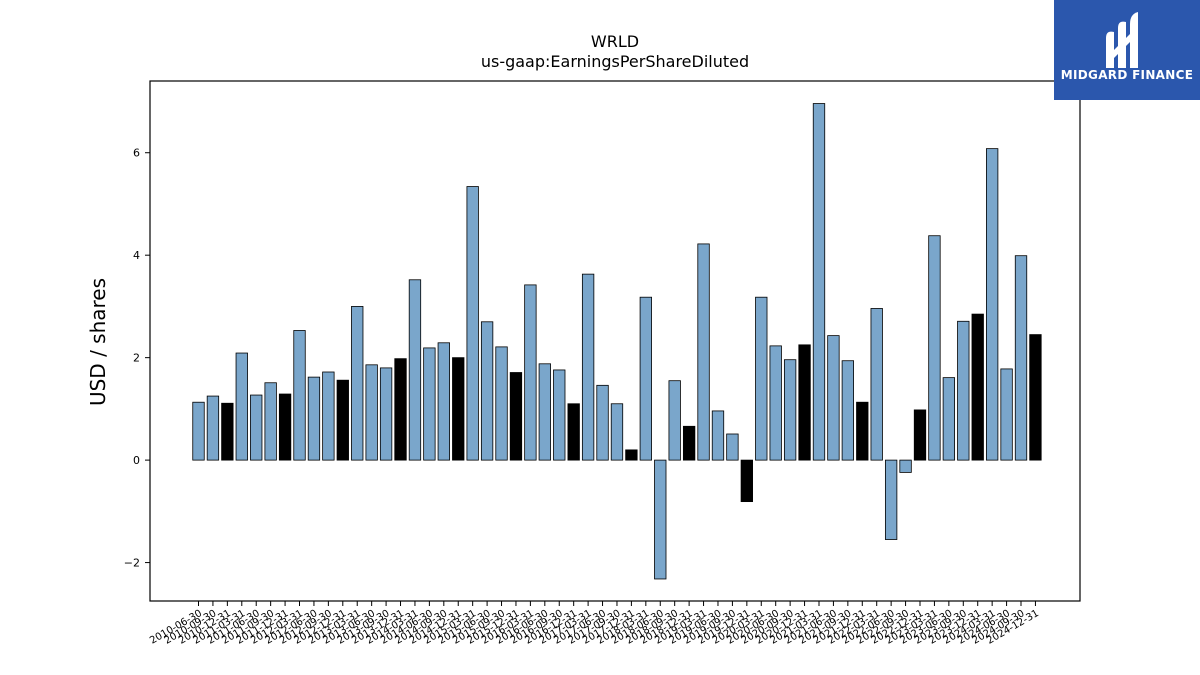  Describe the element at coordinates (615, 41) in the screenshot. I see `chart-title: WRLD` at that location.